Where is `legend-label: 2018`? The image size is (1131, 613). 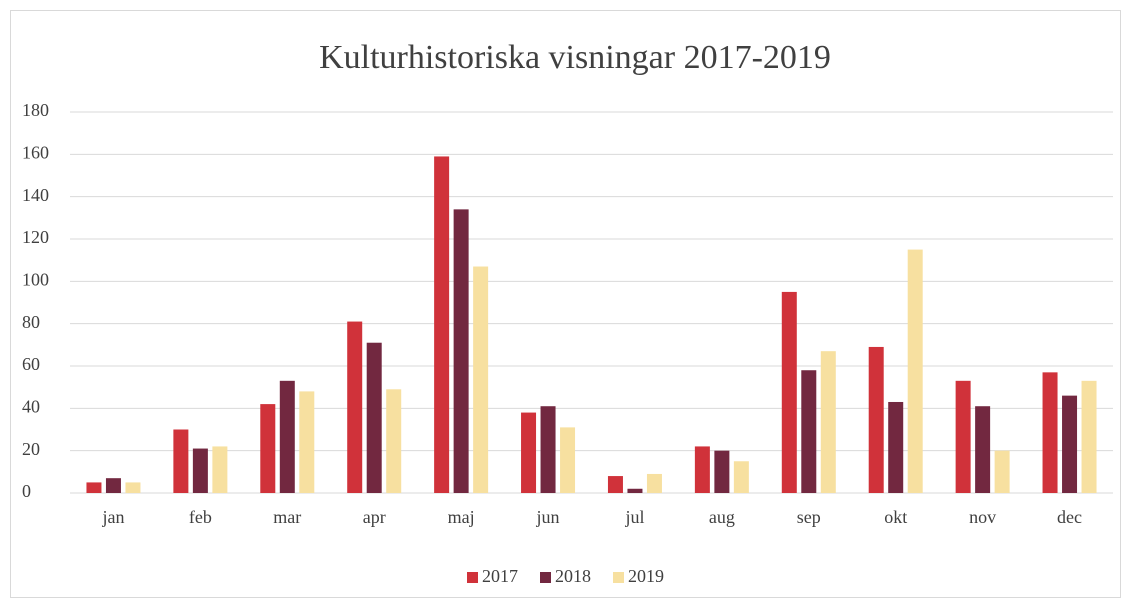 legend-label: 2018 is located at coordinates (573, 576).